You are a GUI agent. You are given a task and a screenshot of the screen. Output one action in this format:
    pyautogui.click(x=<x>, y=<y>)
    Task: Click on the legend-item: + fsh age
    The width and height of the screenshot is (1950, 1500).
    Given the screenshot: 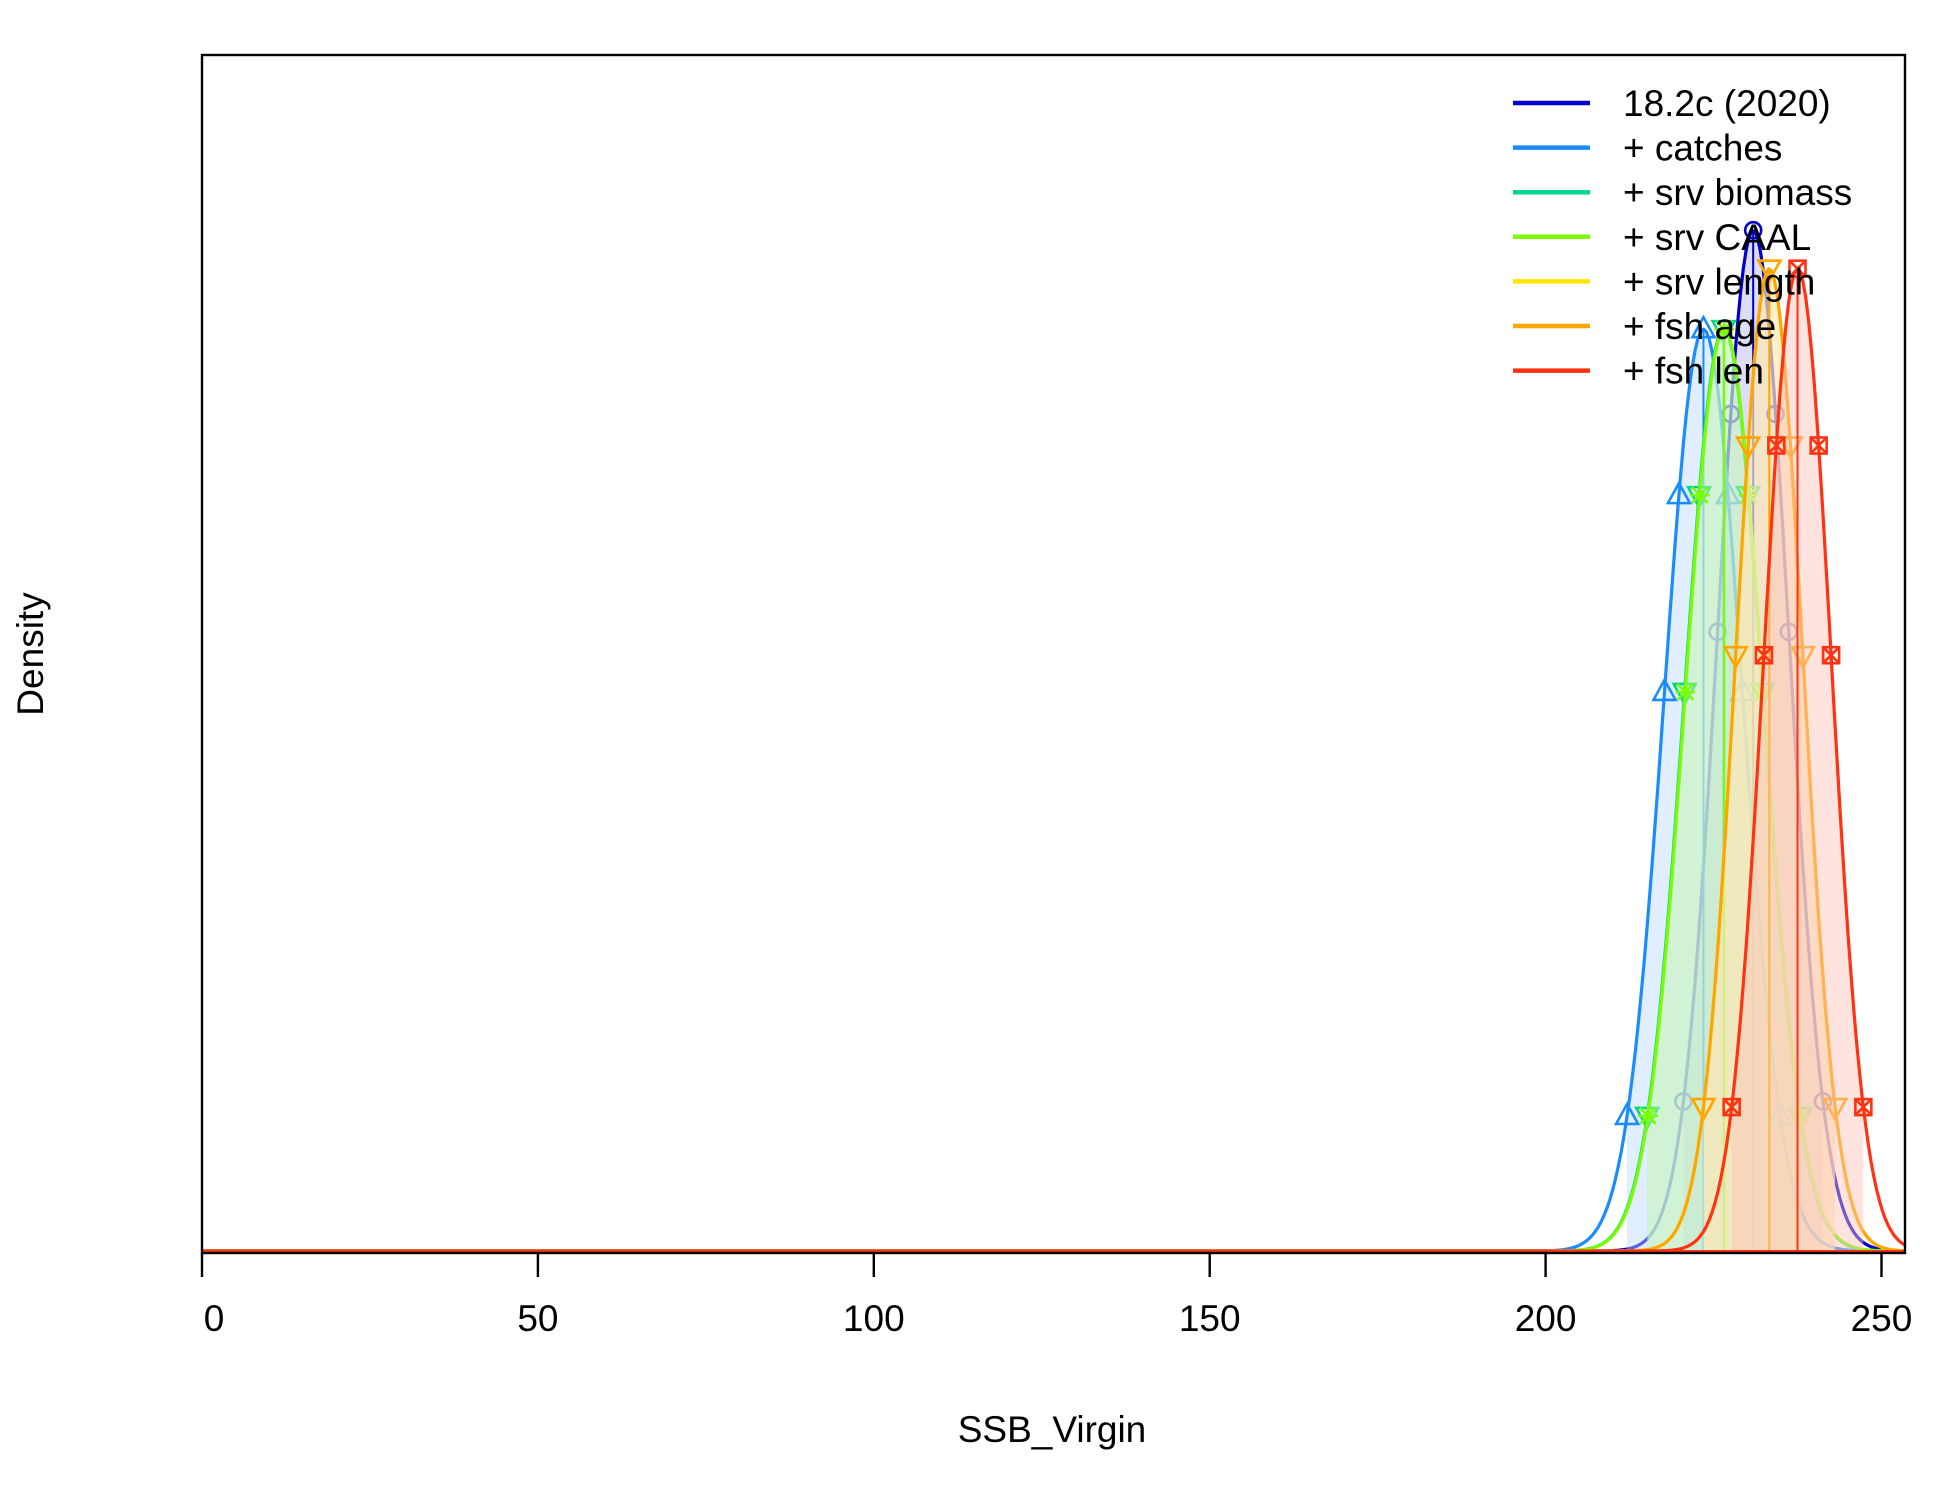 What is the action you would take?
    pyautogui.click(x=1644, y=326)
    